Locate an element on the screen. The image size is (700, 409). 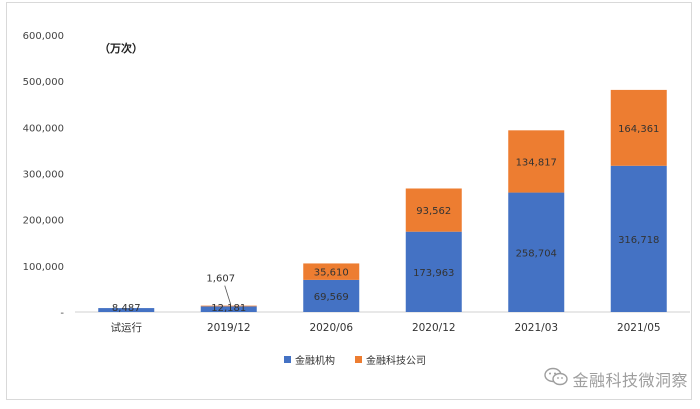
data-label: 8,487 is located at coordinates (126, 308).